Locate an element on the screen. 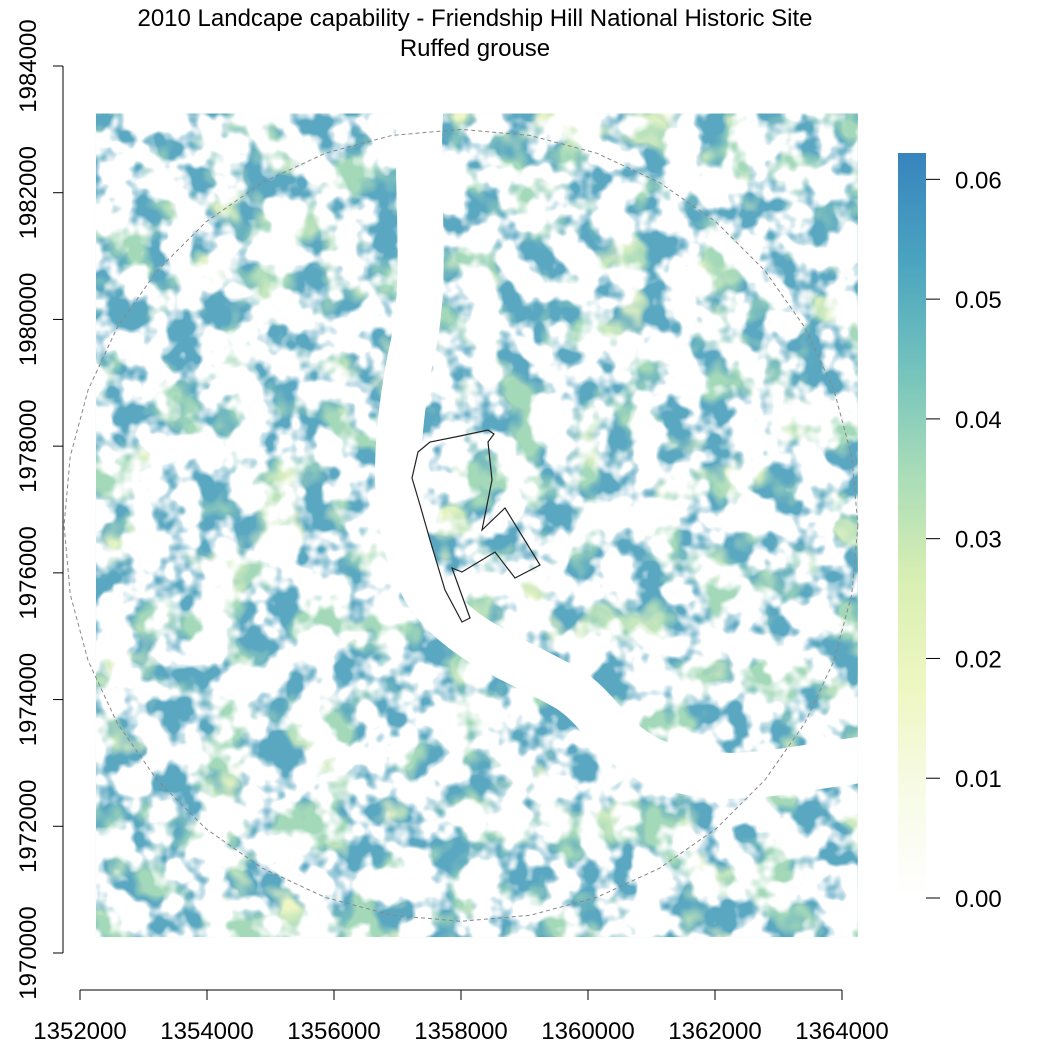 This screenshot has width=1050, height=1050. legend-tick-label: 0.04 is located at coordinates (978, 420).